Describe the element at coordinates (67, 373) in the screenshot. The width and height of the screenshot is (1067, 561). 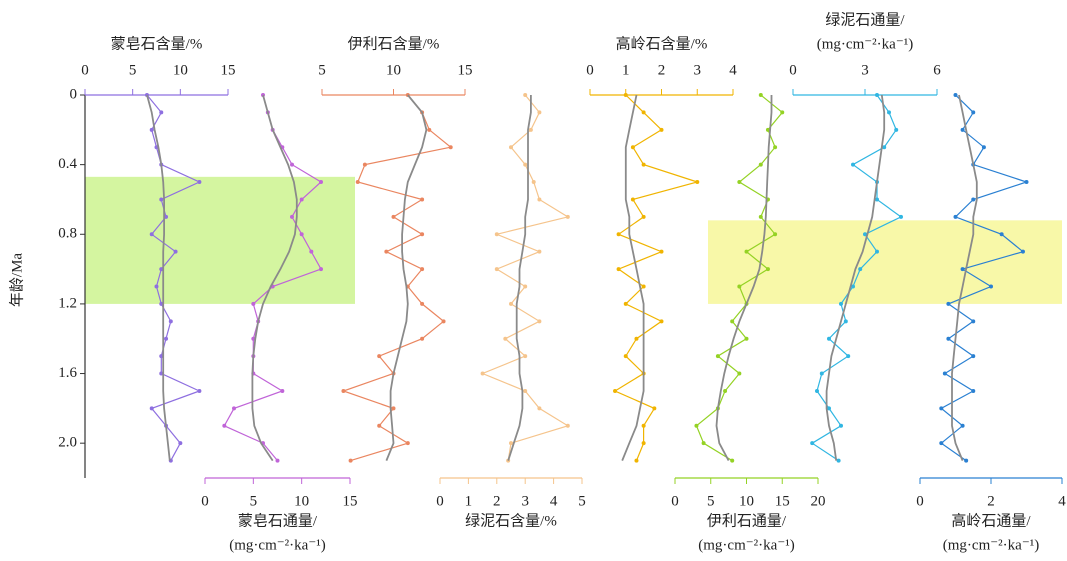
I see `y-tick-label: 1.6` at that location.